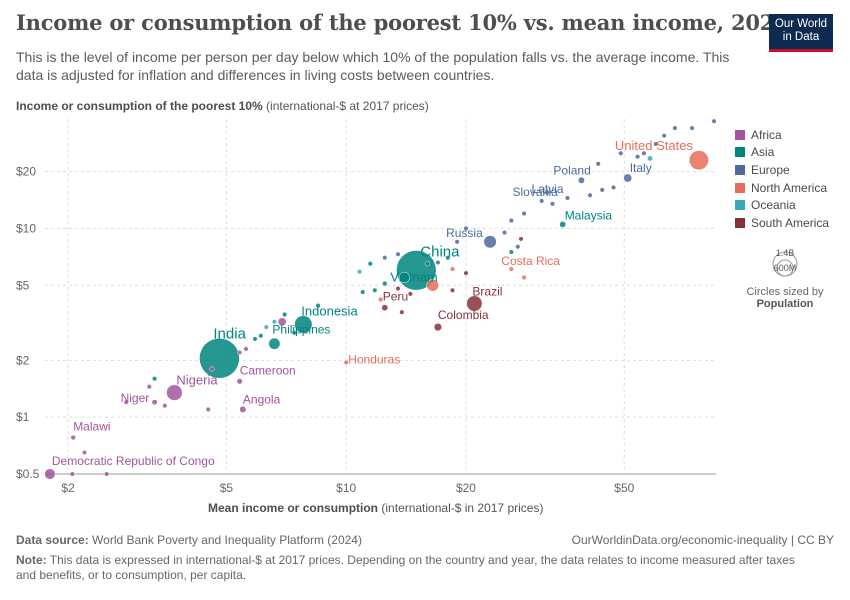 The image size is (850, 600). Describe the element at coordinates (785, 262) in the screenshot. I see `size-legend-circles: 1.4B 600M` at that location.